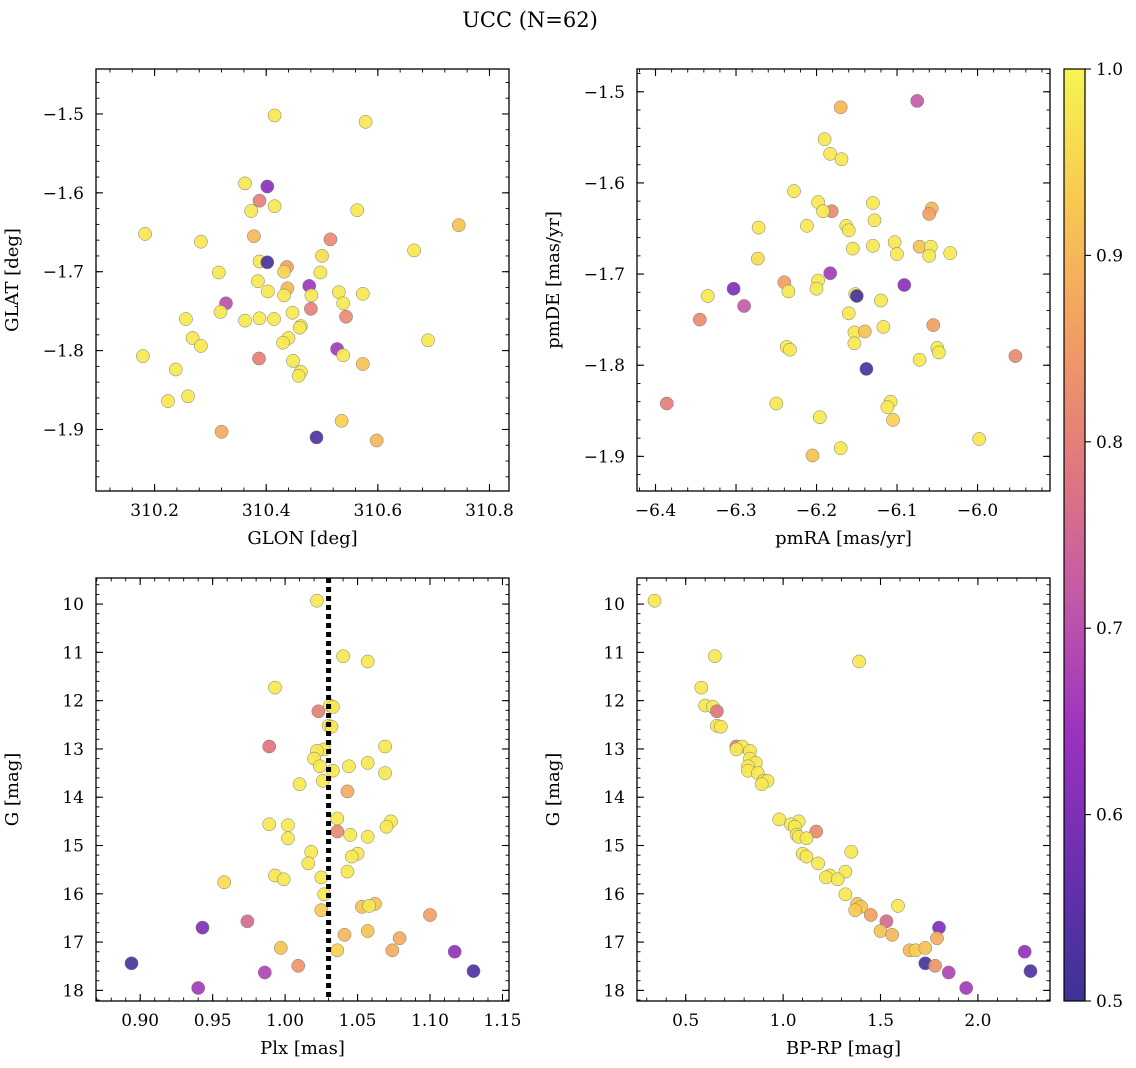 Image resolution: width=1136 pixels, height=1068 pixels. I want to click on y-tick-label: −1.7, so click(63, 273).